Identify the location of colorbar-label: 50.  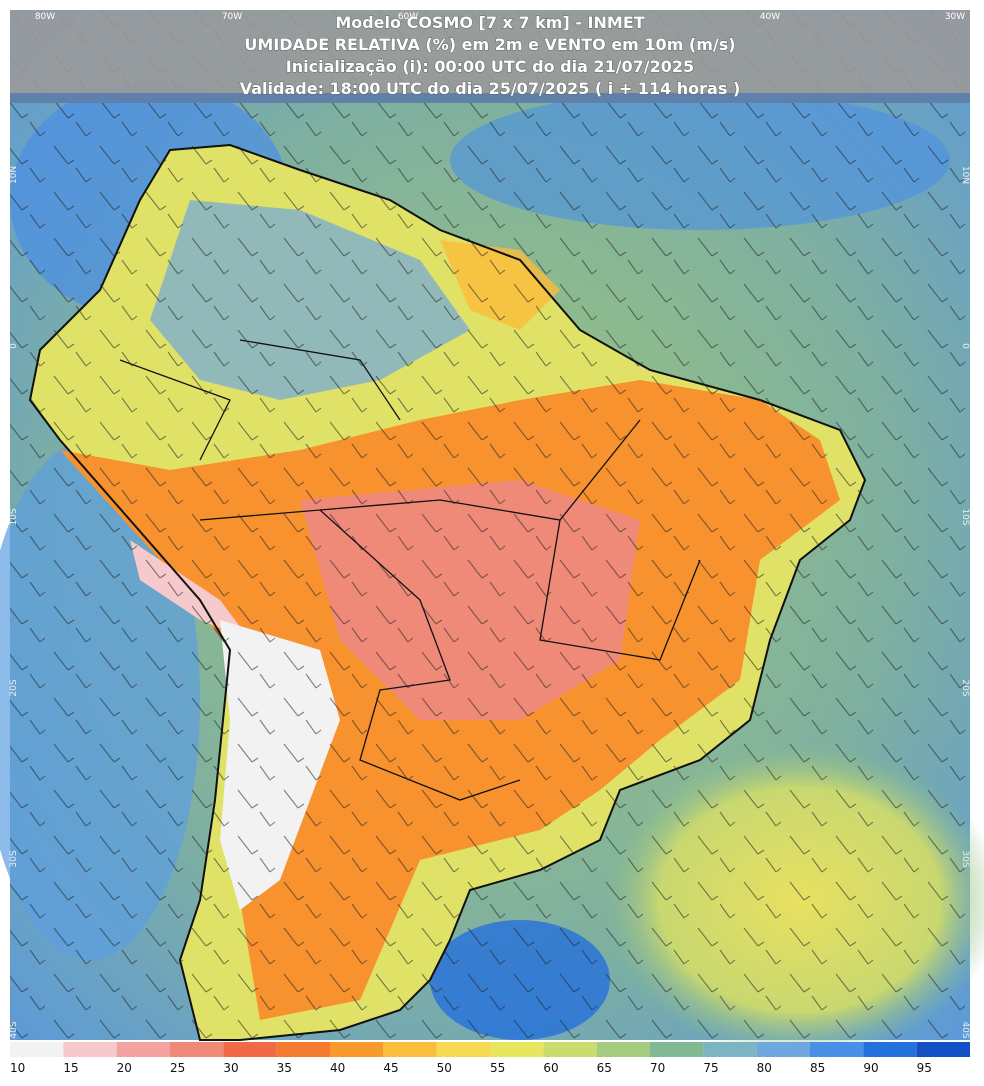
(444, 1068).